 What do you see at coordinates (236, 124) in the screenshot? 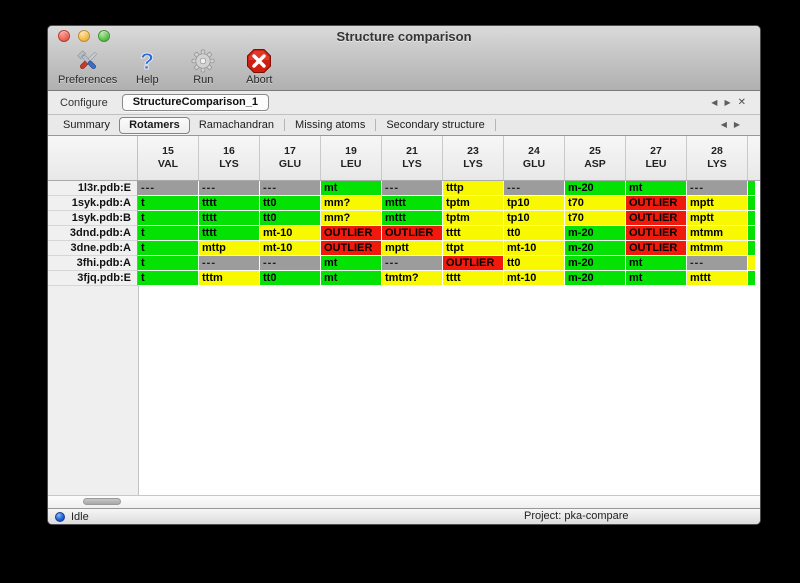
I see `tab-ramachandran: Ramachandran` at bounding box center [236, 124].